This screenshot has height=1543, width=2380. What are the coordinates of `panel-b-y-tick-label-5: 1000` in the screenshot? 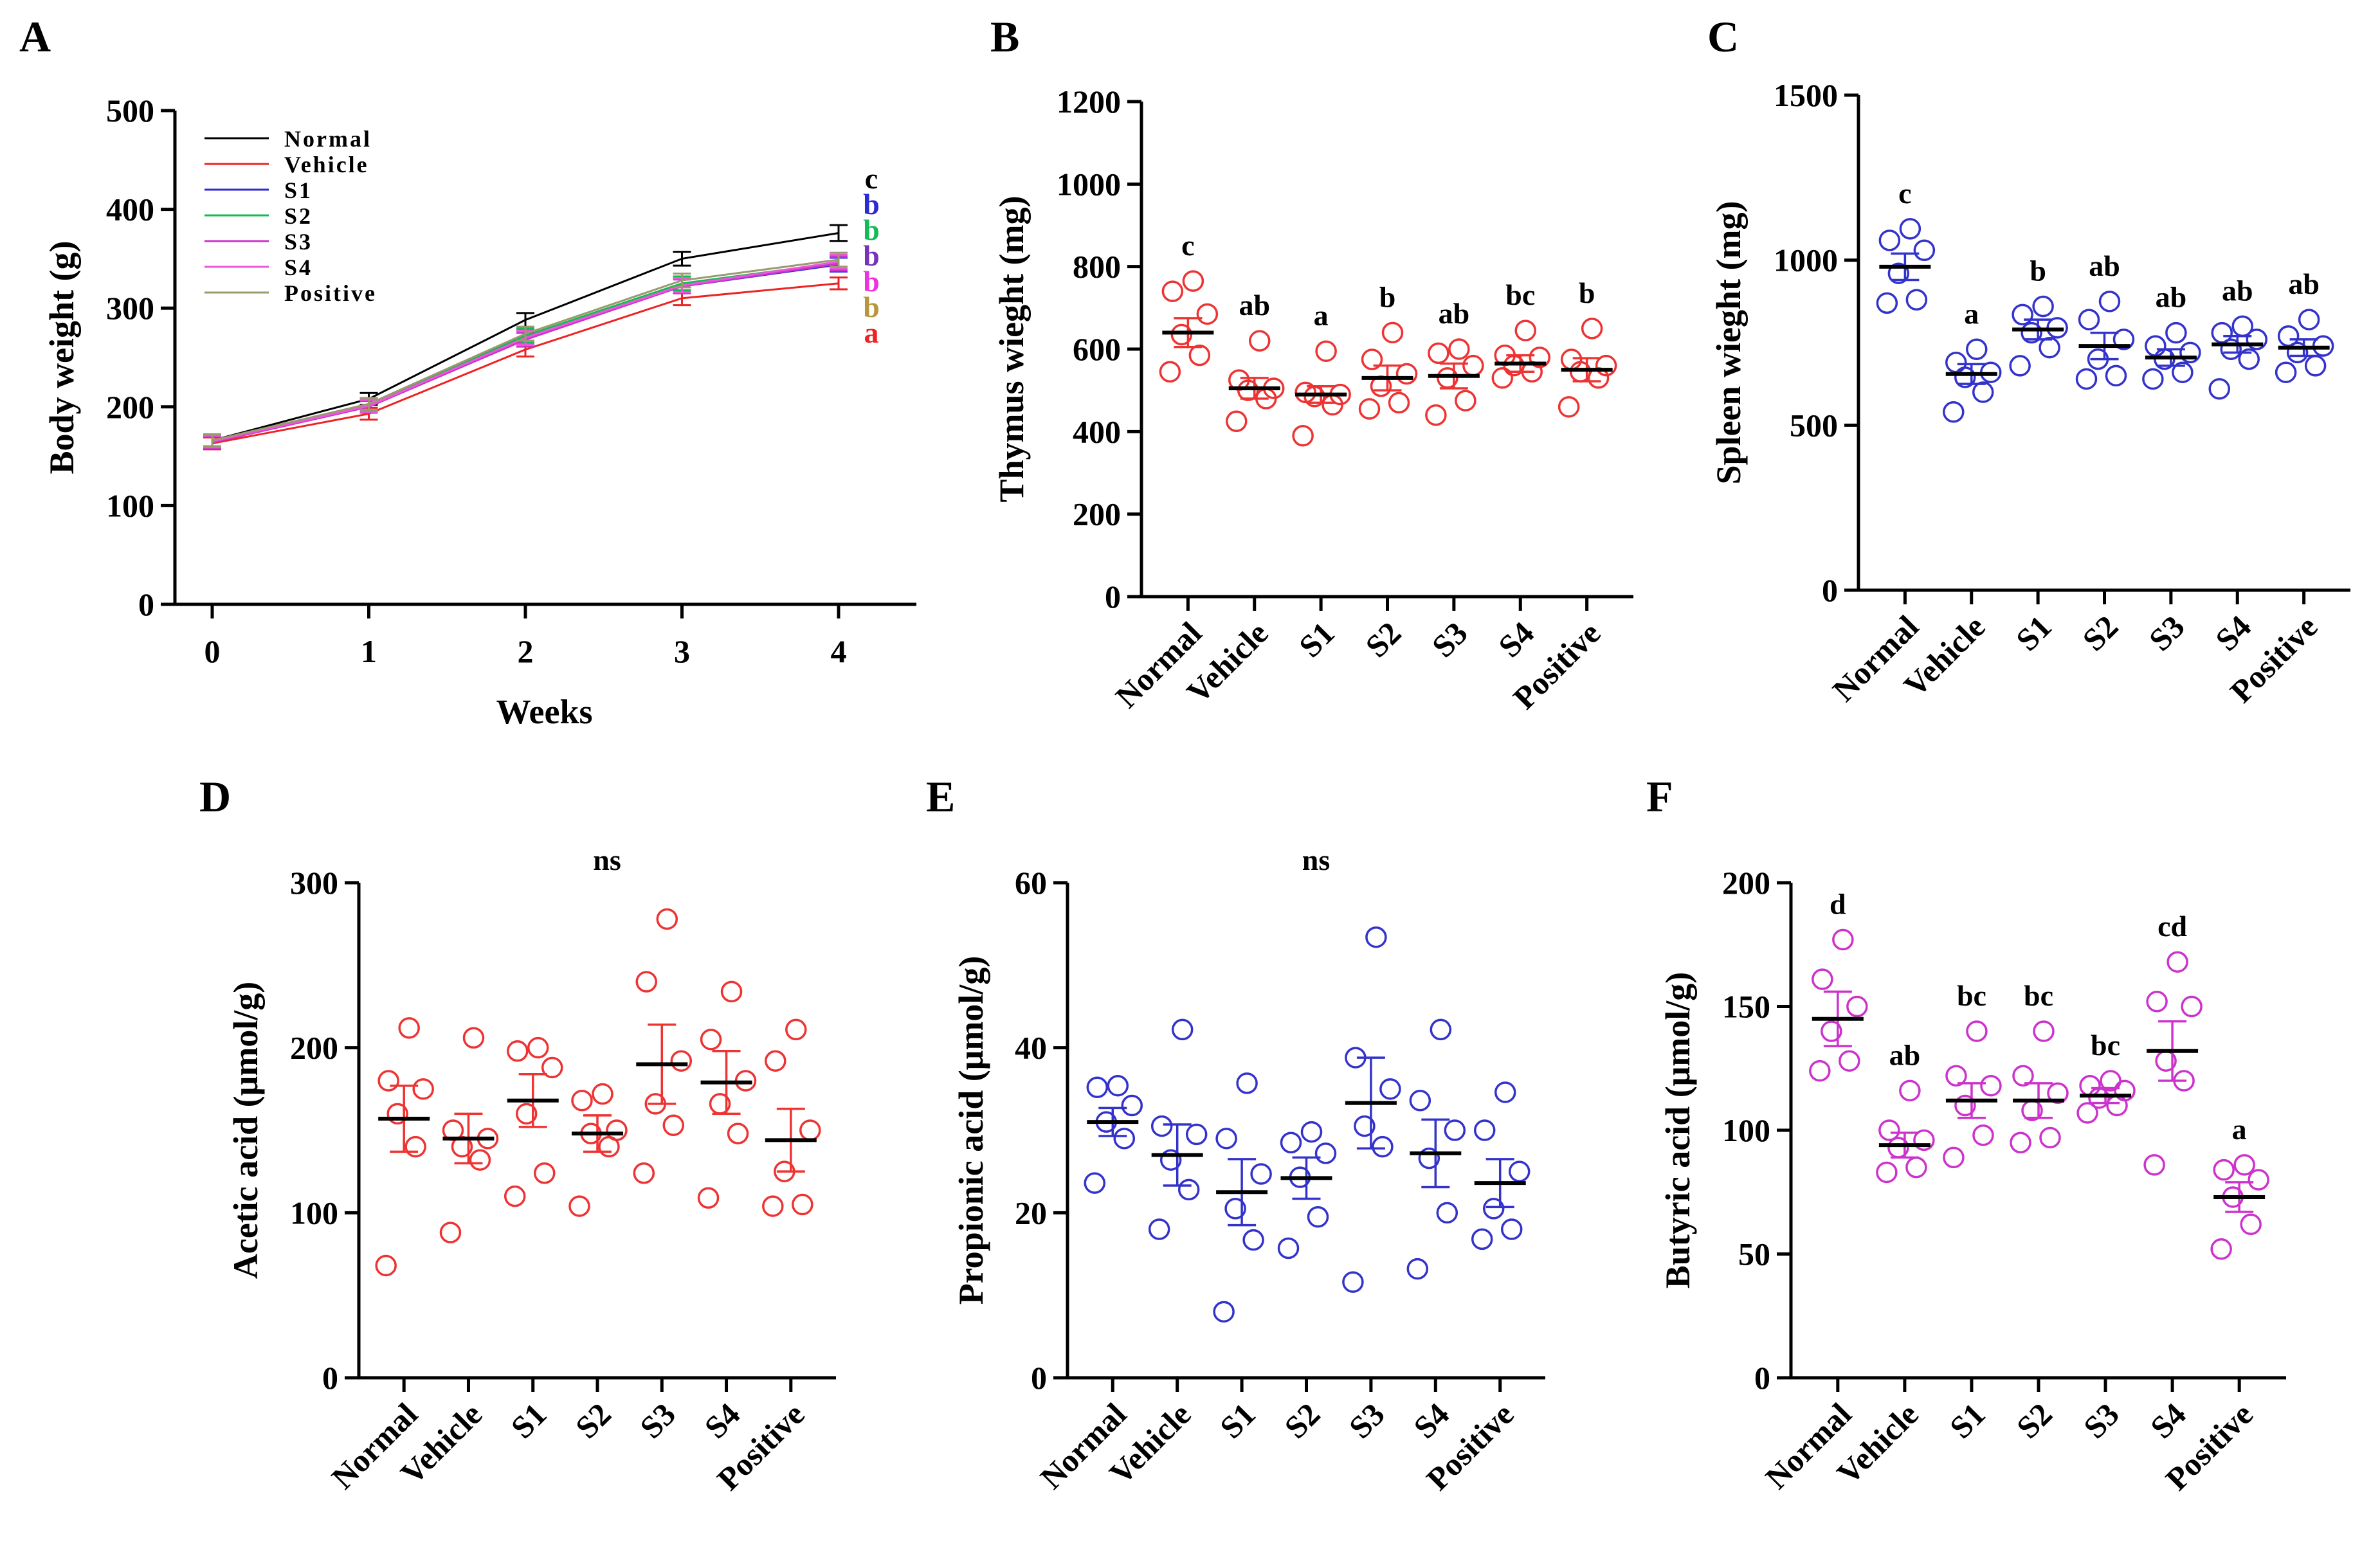 It's located at (1089, 184).